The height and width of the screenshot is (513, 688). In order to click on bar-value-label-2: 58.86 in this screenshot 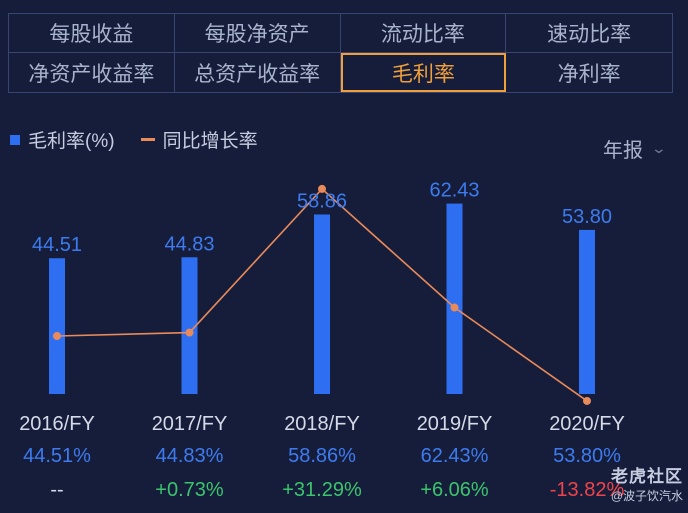, I will do `click(322, 201)`.